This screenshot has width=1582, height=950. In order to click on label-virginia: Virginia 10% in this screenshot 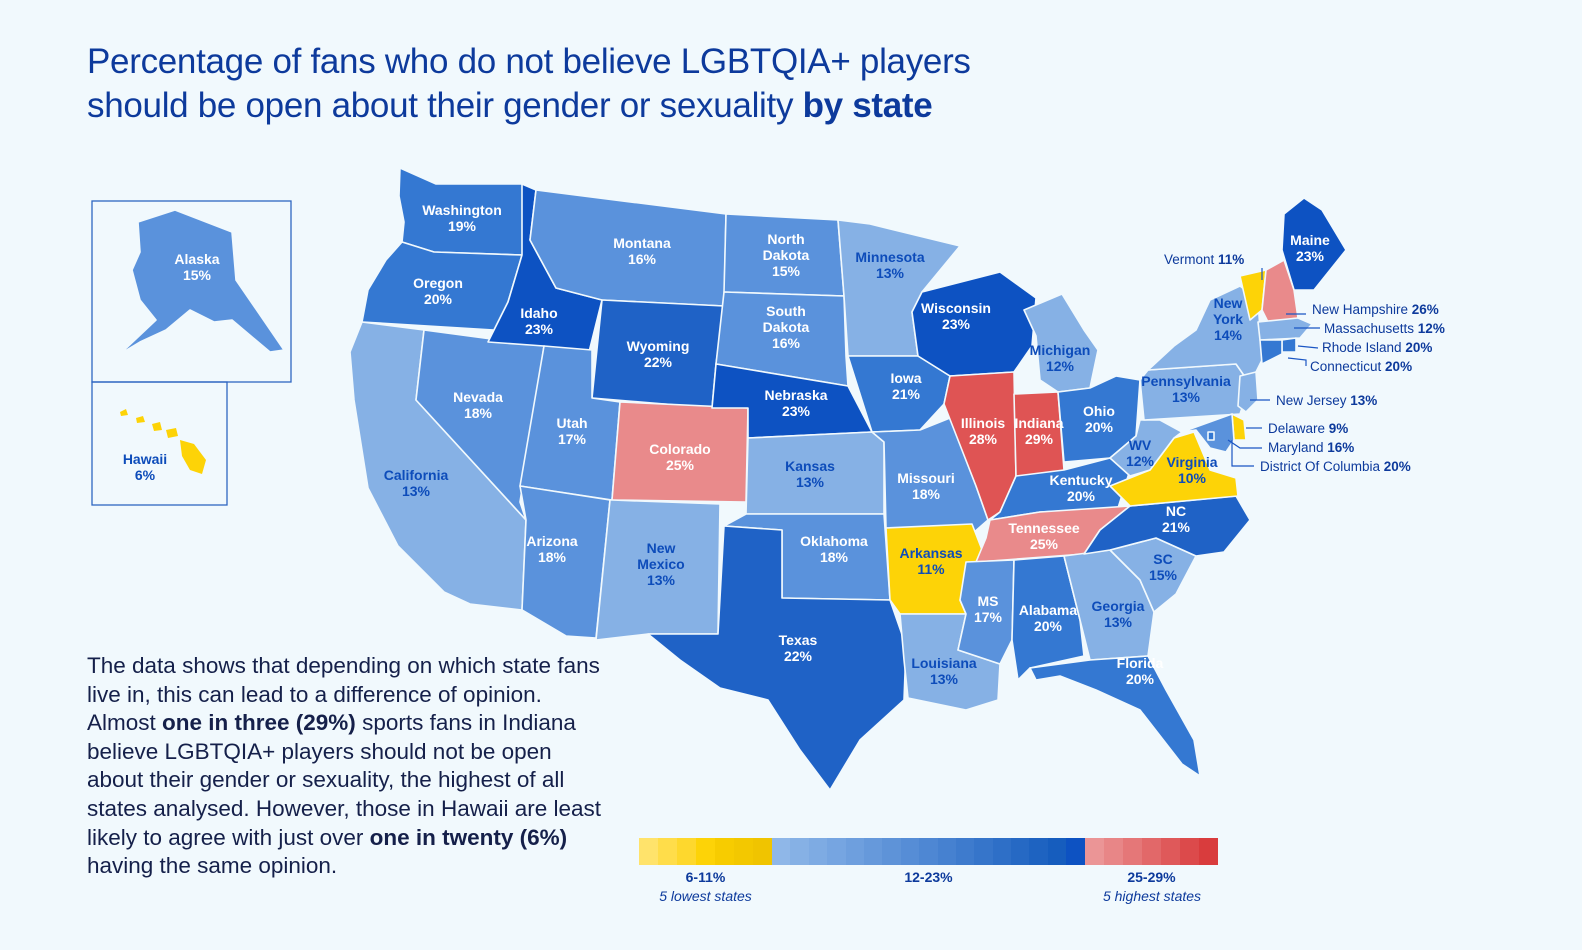, I will do `click(1191, 470)`.